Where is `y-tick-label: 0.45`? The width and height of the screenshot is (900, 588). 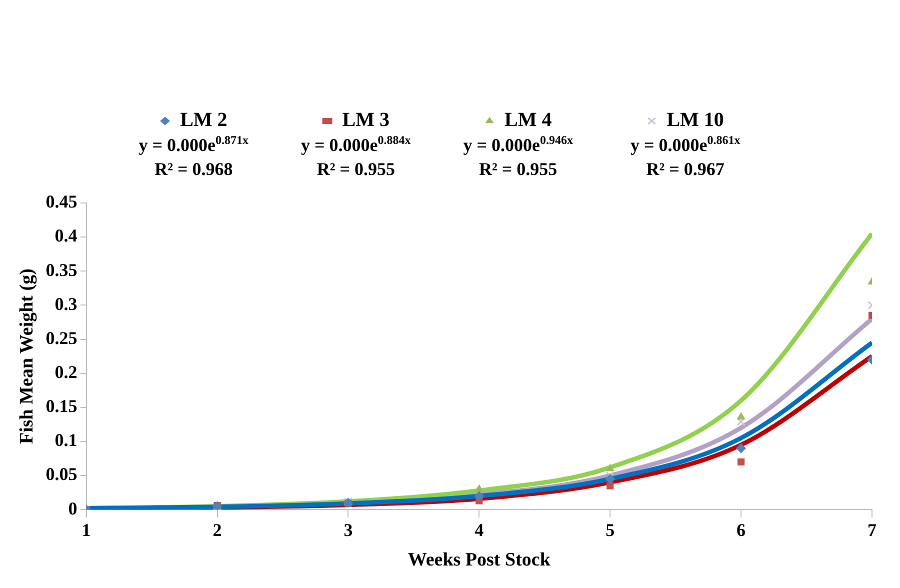
y-tick-label: 0.45 is located at coordinates (62, 202).